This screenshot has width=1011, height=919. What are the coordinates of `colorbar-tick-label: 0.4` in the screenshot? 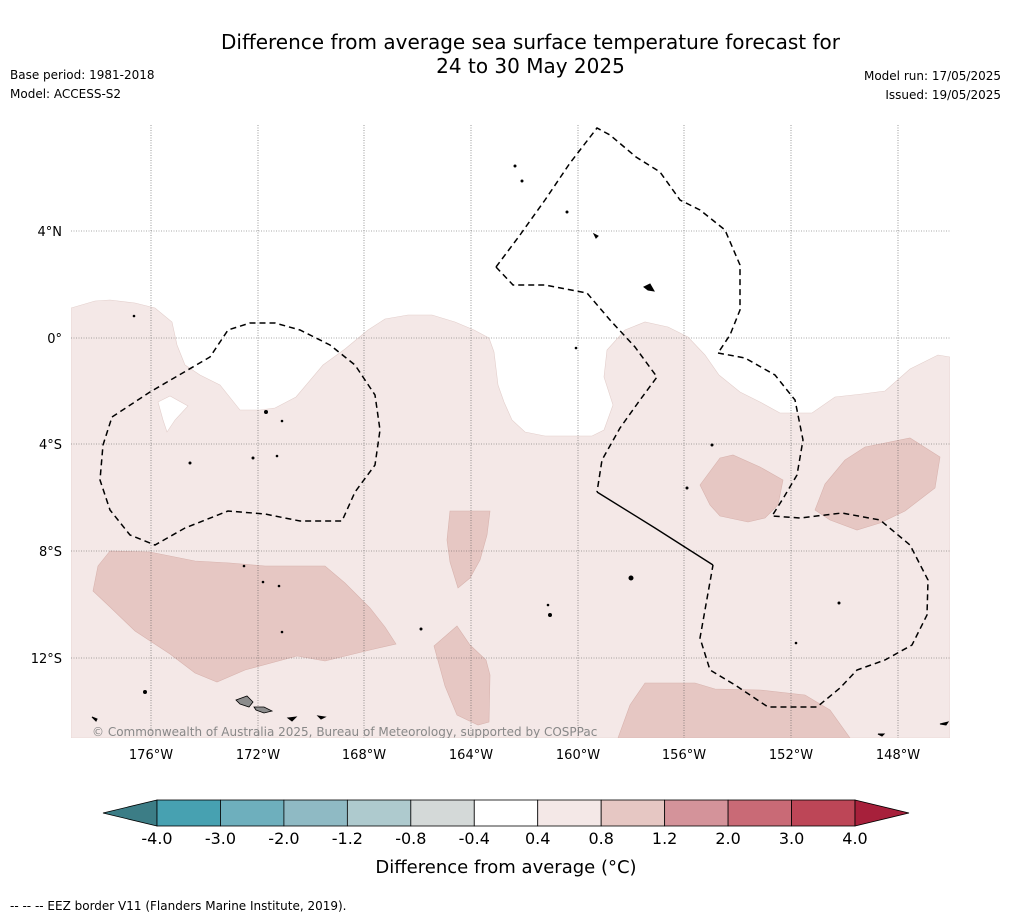 It's located at (537, 838).